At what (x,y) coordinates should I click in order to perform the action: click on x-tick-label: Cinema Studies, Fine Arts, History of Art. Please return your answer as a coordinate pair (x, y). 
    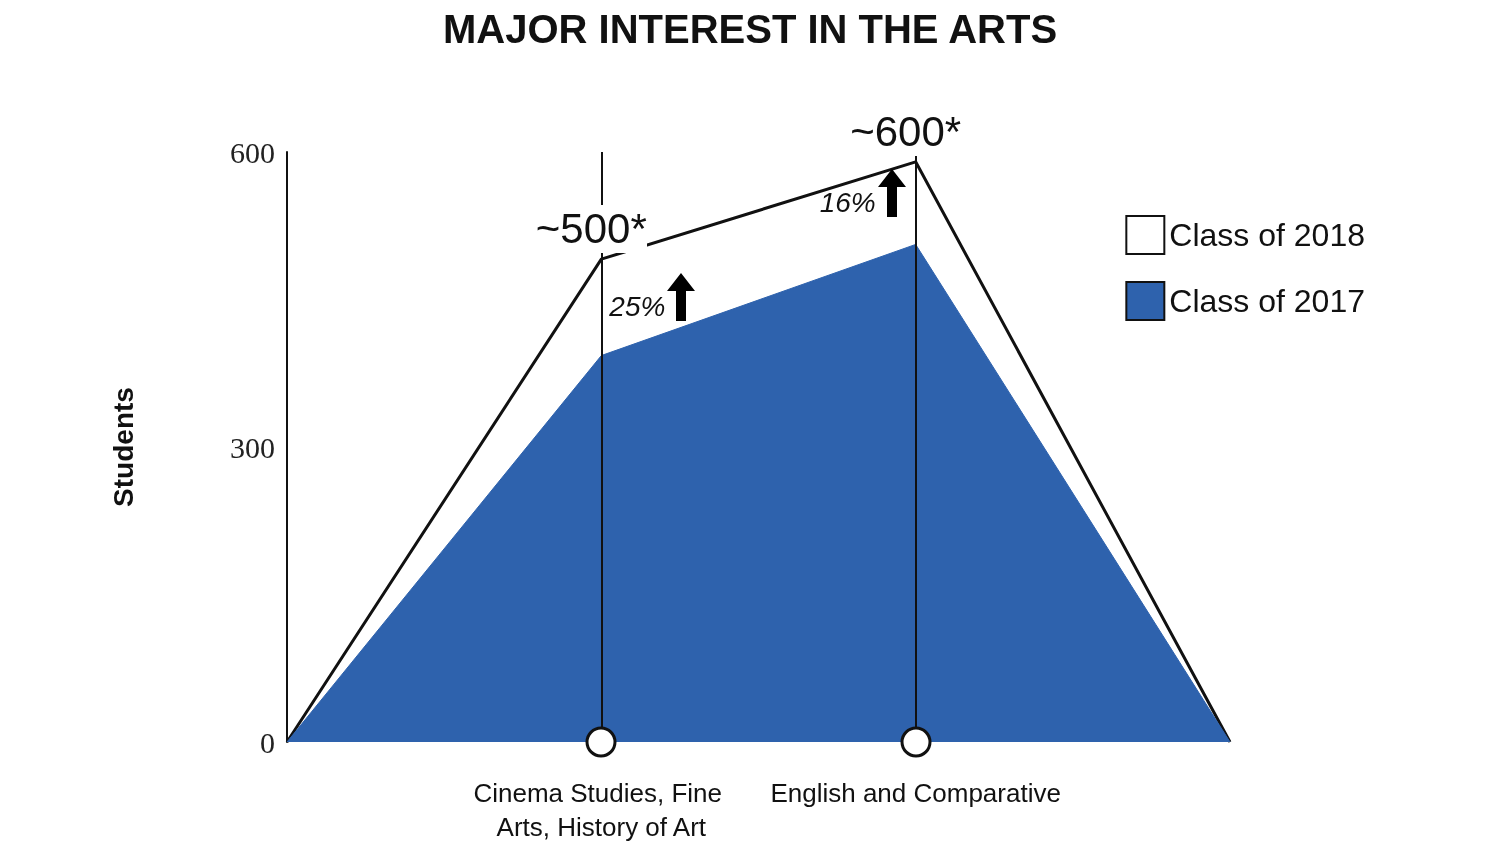
    Looking at the image, I should click on (601, 810).